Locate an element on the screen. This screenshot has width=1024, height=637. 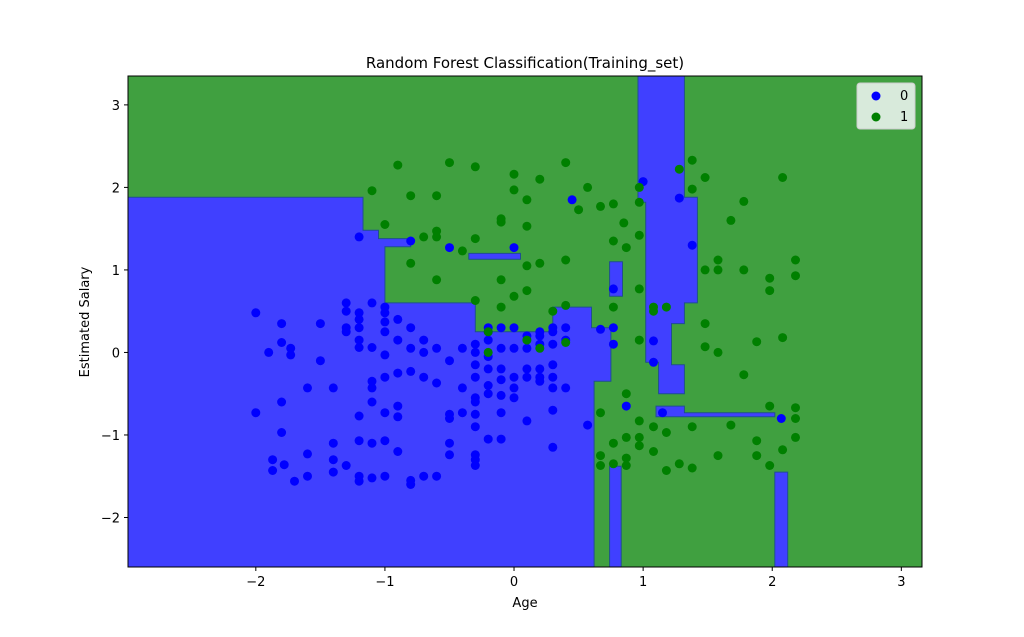
x-axis: −2 −1 0 1 2 3 is located at coordinates (575, 578).